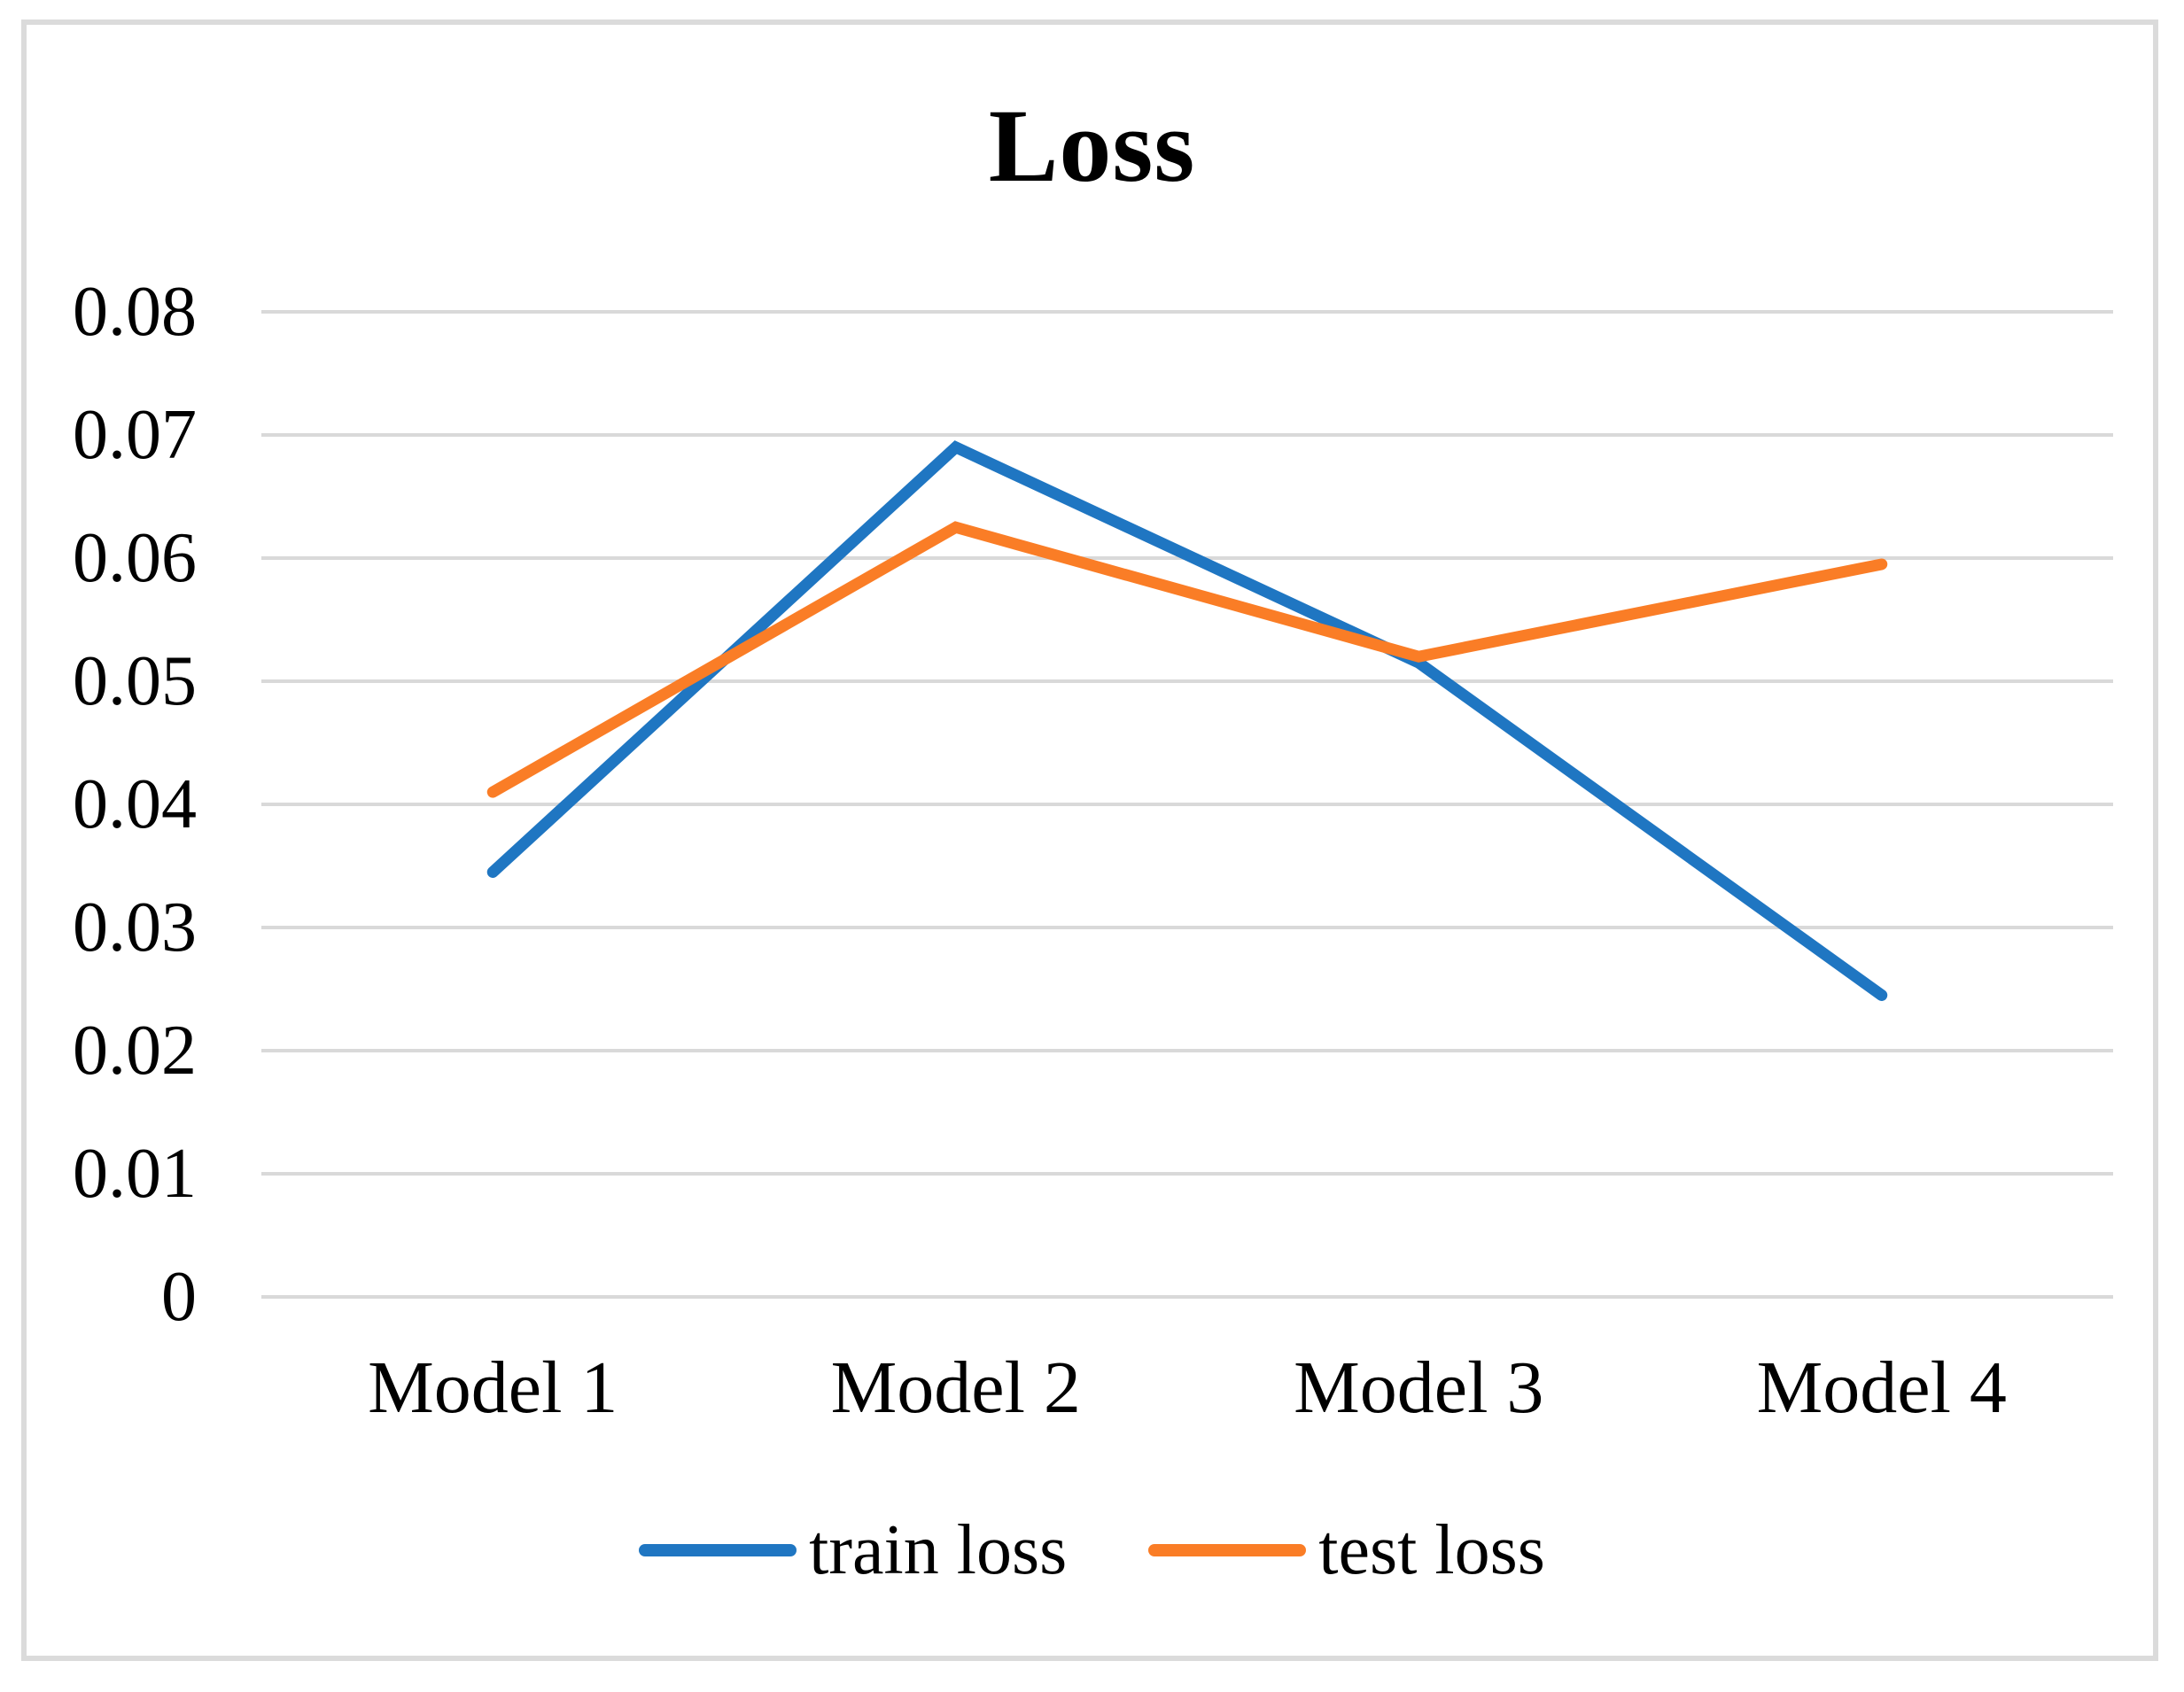  I want to click on y-tick-label: 0.01, so click(135, 1174).